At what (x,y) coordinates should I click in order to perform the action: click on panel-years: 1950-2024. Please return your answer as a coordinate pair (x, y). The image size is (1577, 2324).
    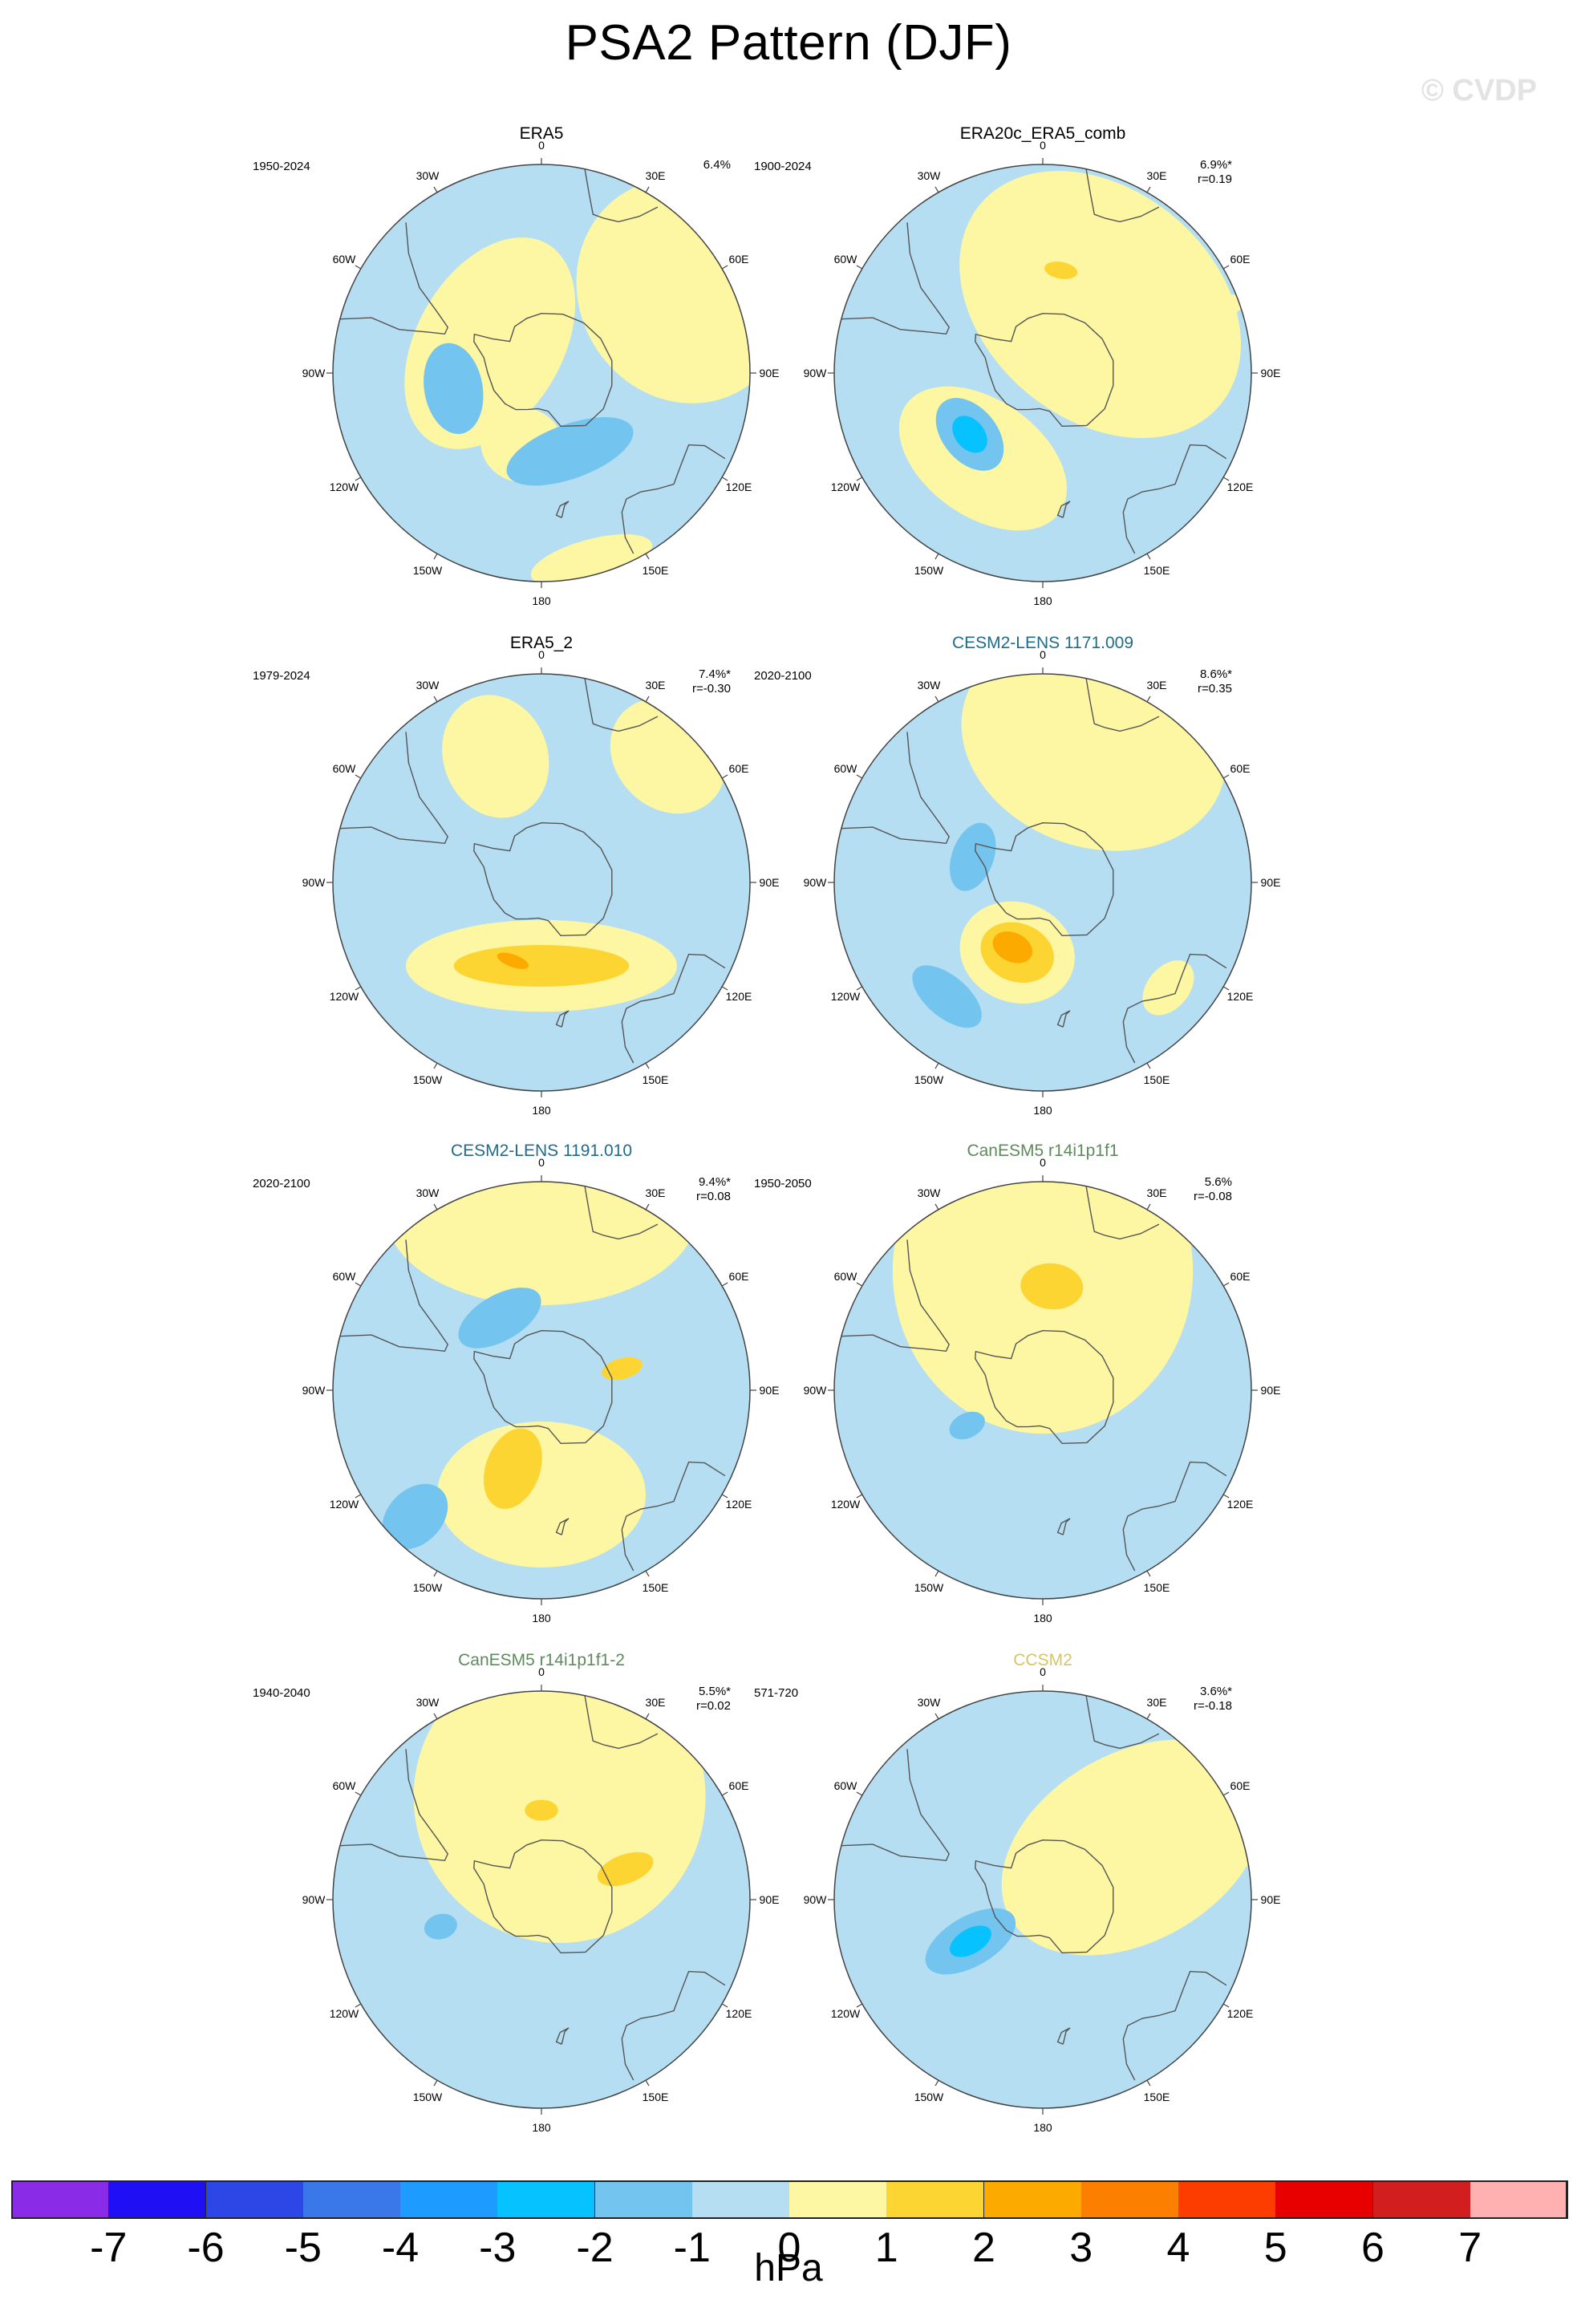
    Looking at the image, I should click on (281, 166).